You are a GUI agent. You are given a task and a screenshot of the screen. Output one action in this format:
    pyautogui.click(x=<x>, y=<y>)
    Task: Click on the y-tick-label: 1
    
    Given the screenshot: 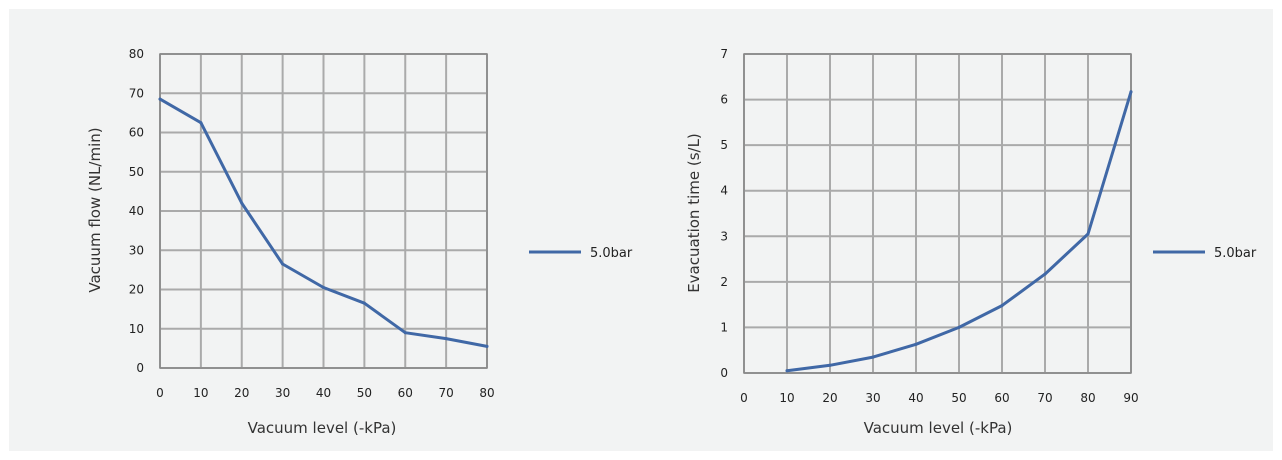 What is the action you would take?
    pyautogui.click(x=724, y=327)
    